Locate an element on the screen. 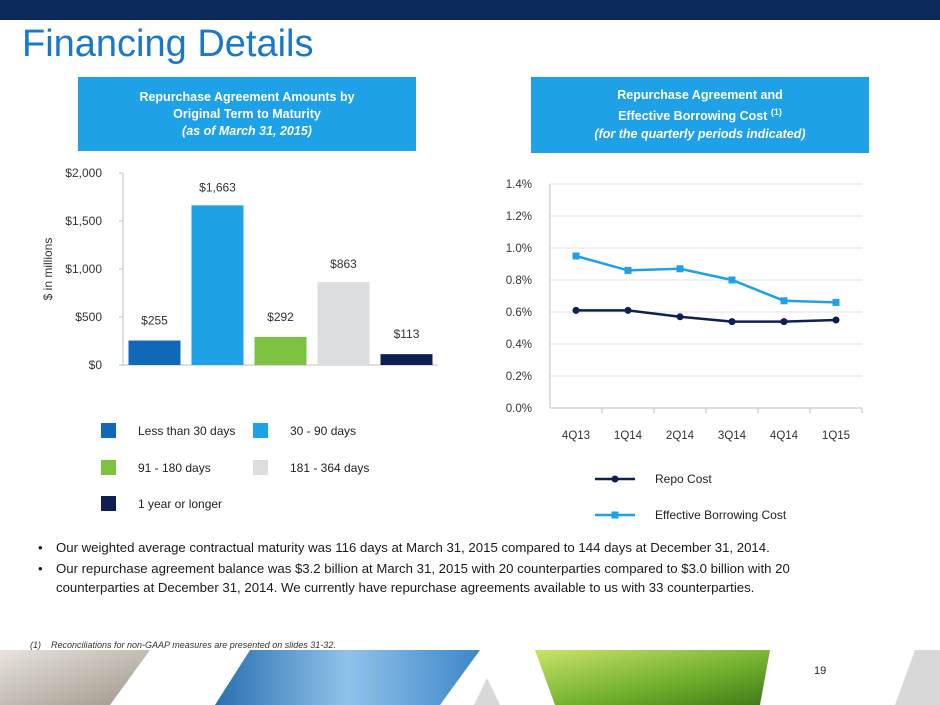 The height and width of the screenshot is (705, 940). y-tick-label: 0.6% is located at coordinates (519, 313).